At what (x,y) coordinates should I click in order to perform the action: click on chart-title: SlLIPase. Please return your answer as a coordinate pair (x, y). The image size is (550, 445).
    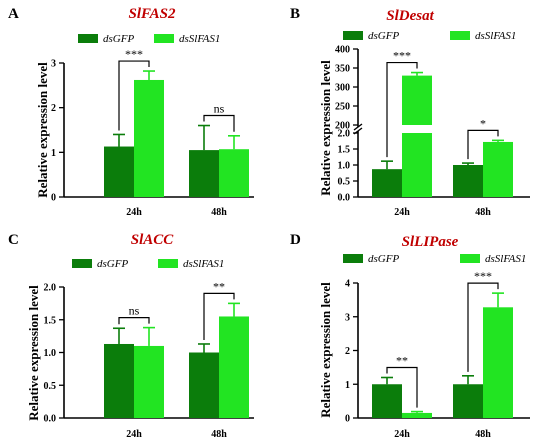
    Looking at the image, I should click on (430, 242).